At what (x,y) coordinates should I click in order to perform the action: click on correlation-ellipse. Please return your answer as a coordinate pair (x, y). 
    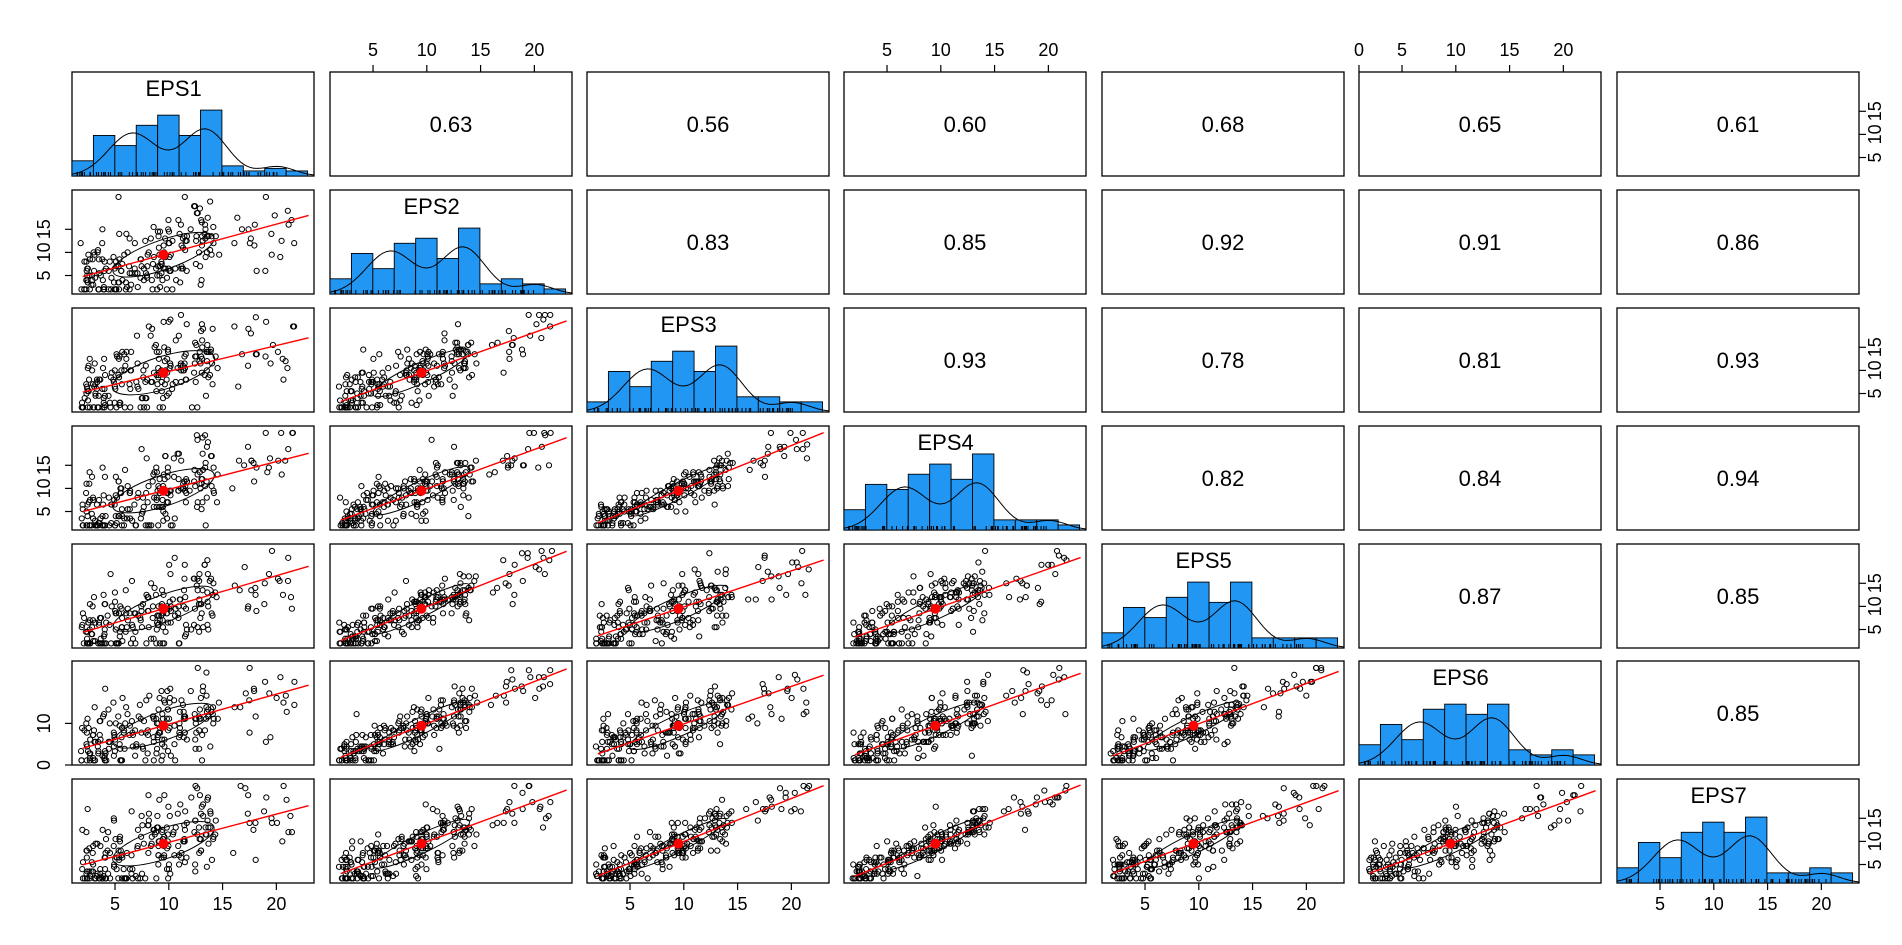
    Looking at the image, I should click on (421, 609).